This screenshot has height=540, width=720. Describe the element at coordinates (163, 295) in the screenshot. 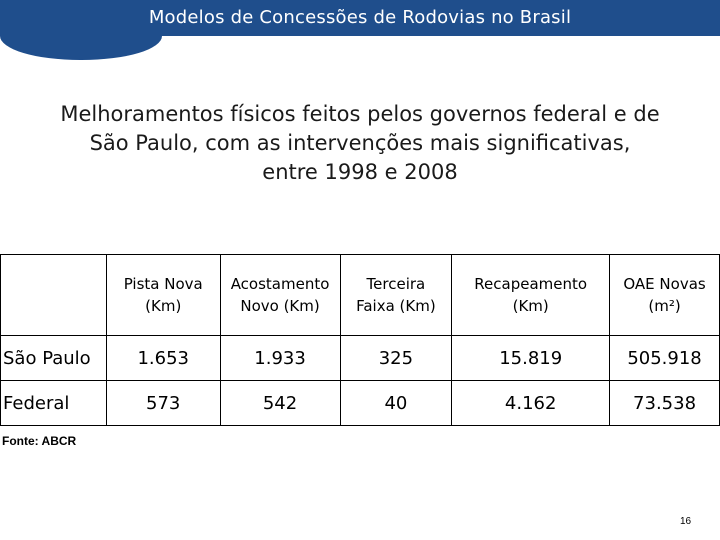

I see `column-header-pista-nova: Pista Nova (Km)` at that location.